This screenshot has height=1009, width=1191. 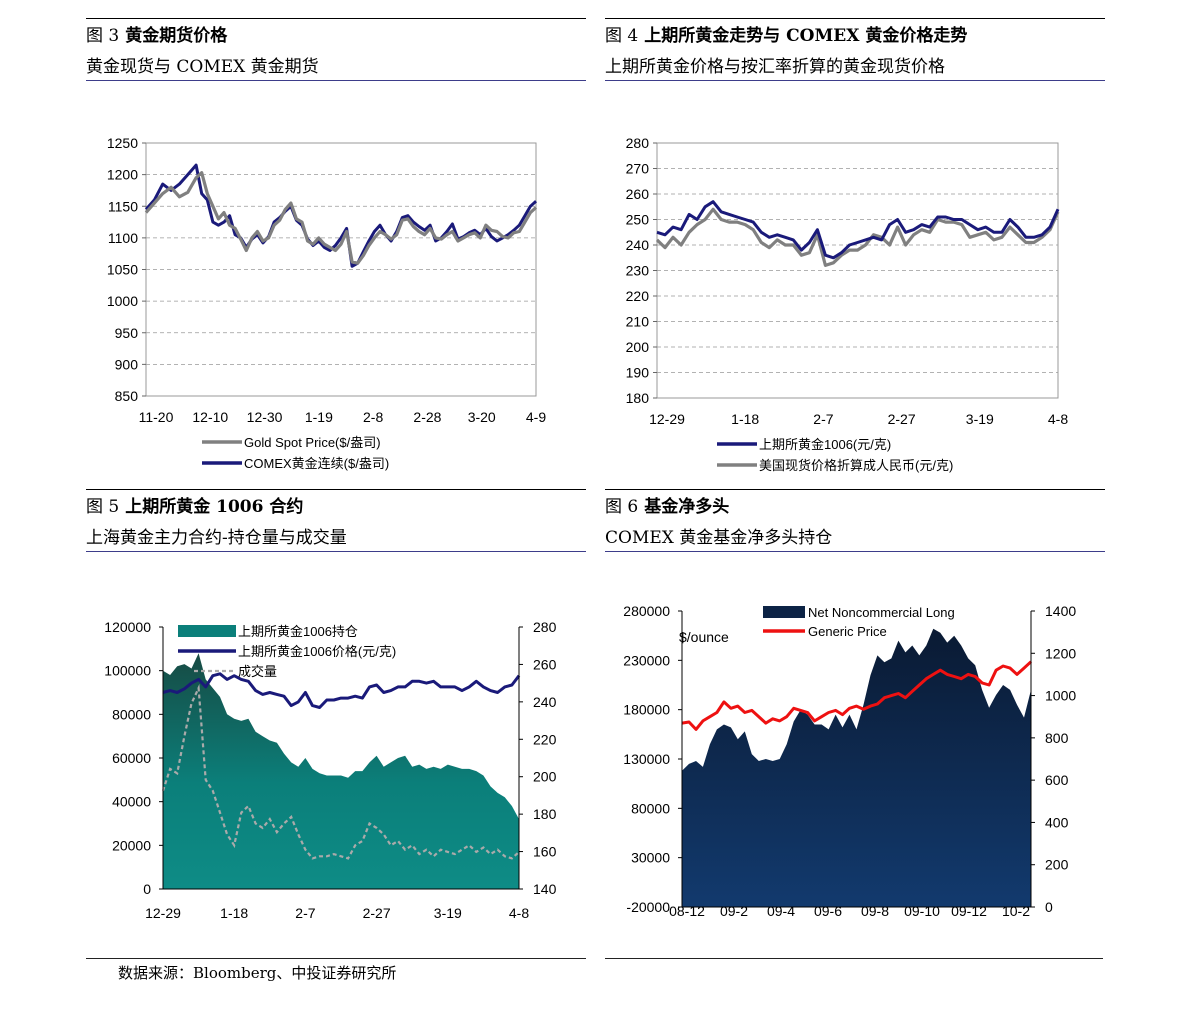 I want to click on figure-4-title-text: 上期所黄金走势与 COMEX 黄金价格走势, so click(x=806, y=36).